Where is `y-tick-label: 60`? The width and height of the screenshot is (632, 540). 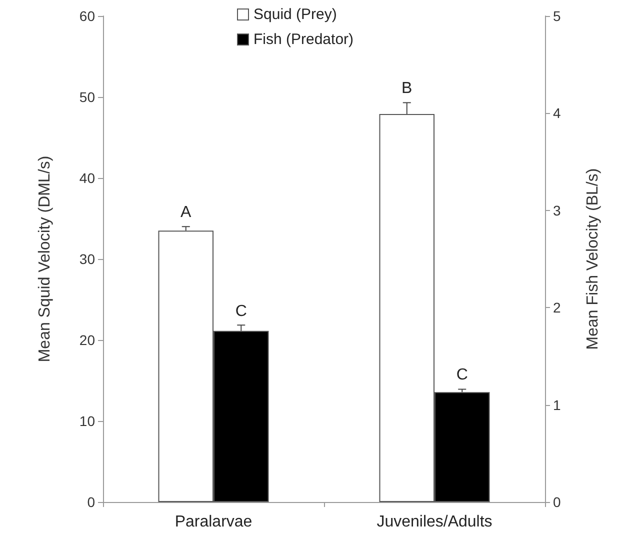 y-tick-label: 60 is located at coordinates (87, 16).